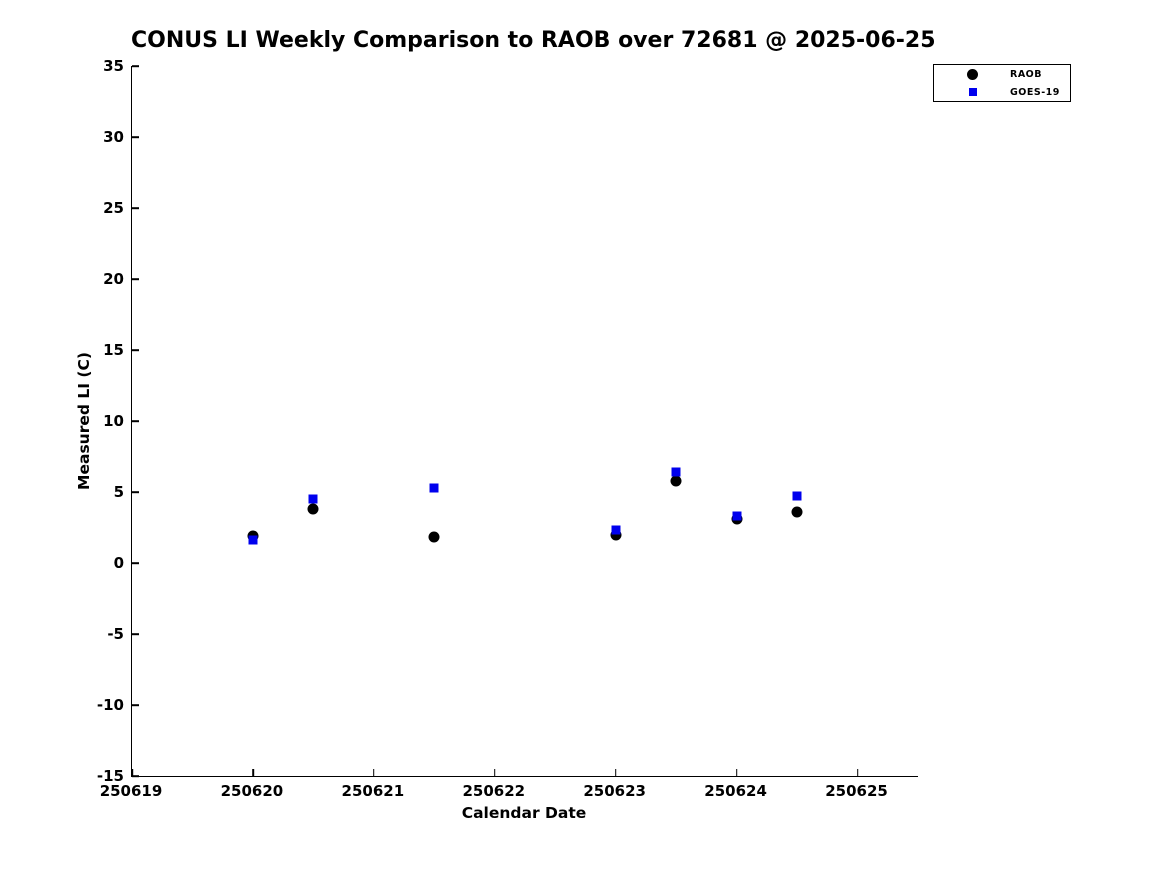 The image size is (1167, 875). What do you see at coordinates (1035, 92) in the screenshot?
I see `legend-label-goes19: GOES-19` at bounding box center [1035, 92].